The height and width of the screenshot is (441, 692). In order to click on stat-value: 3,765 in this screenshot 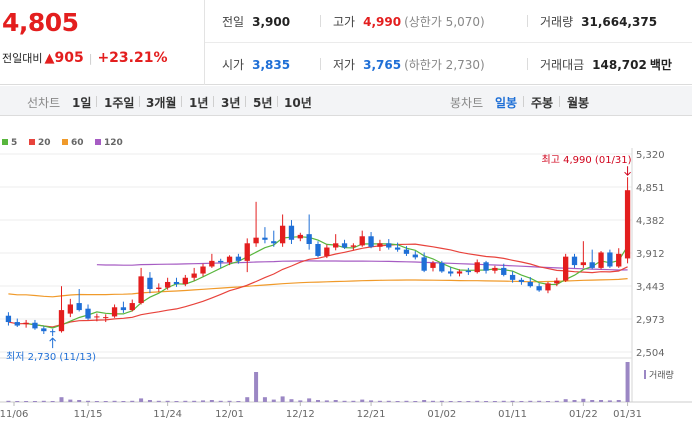, I will do `click(382, 65)`.